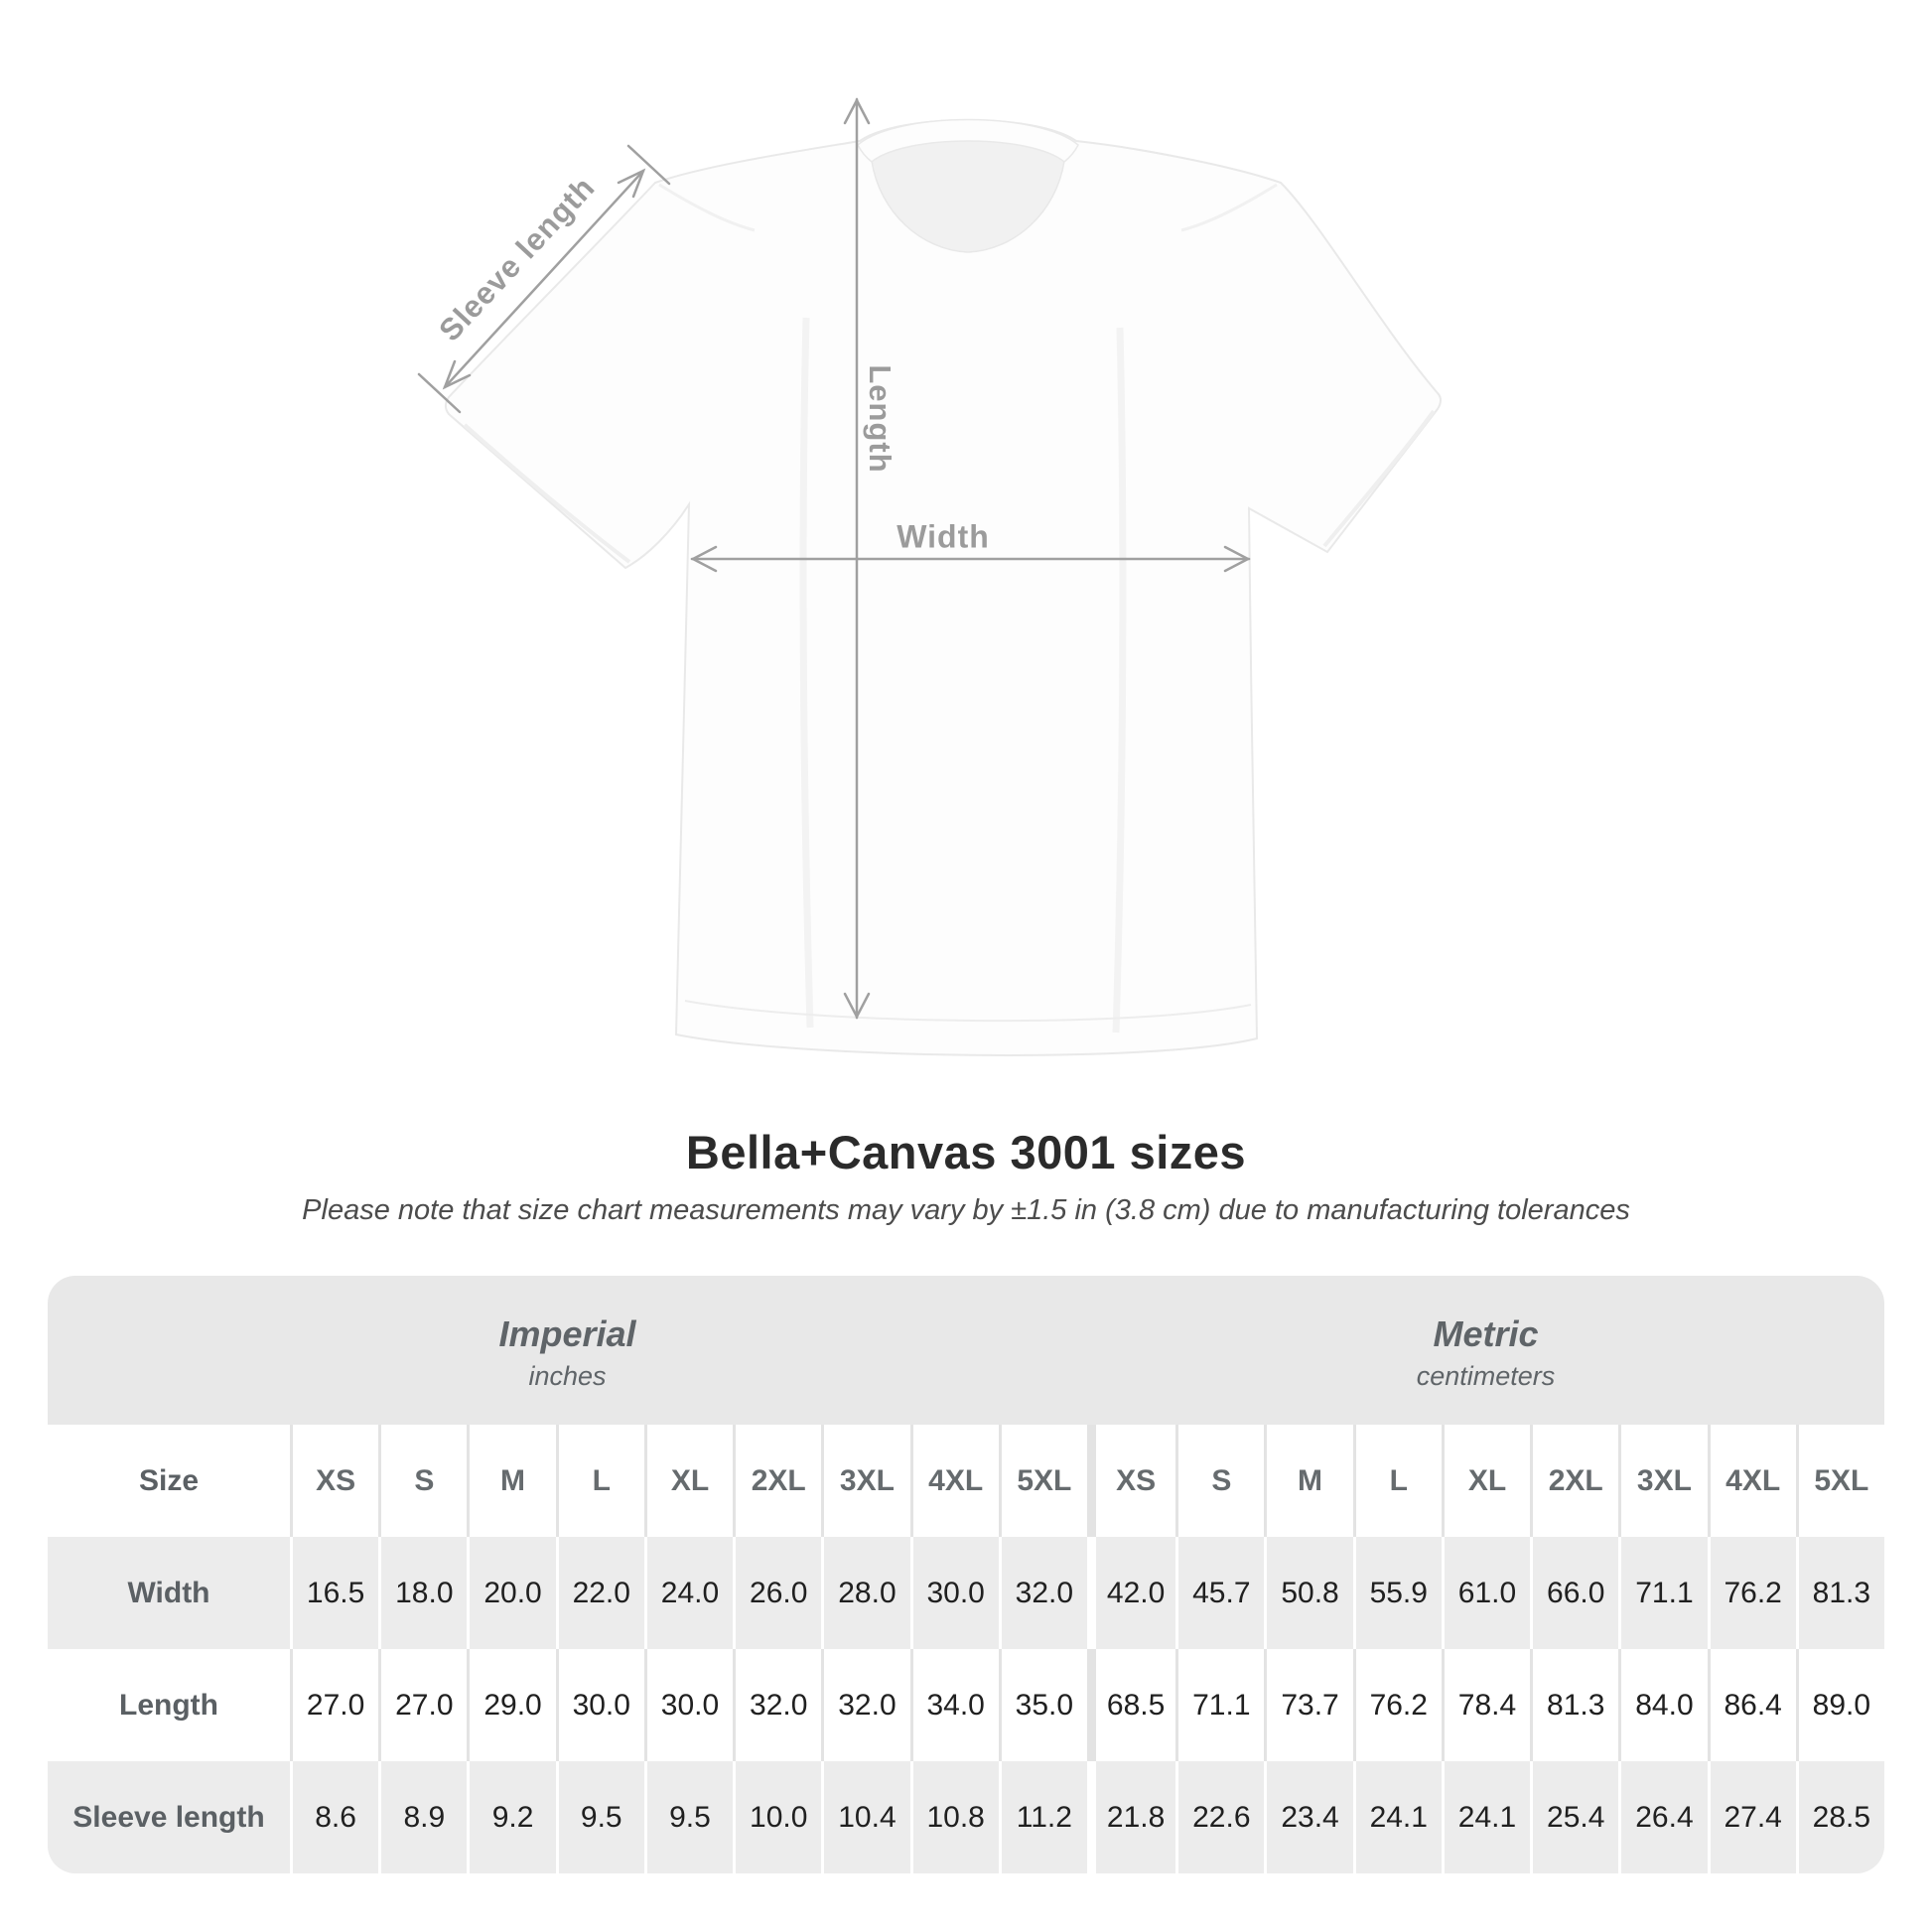 The height and width of the screenshot is (1932, 1932). Describe the element at coordinates (777, 1817) in the screenshot. I see `value-cell: 10.0` at that location.